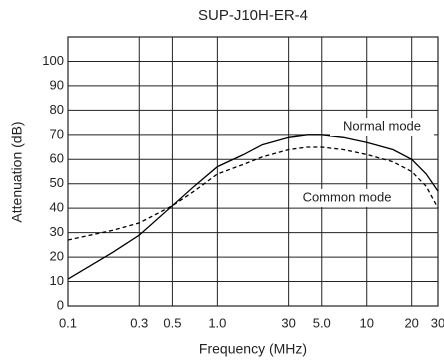 The height and width of the screenshot is (360, 444). I want to click on x-tick-label: 20, so click(411, 322).